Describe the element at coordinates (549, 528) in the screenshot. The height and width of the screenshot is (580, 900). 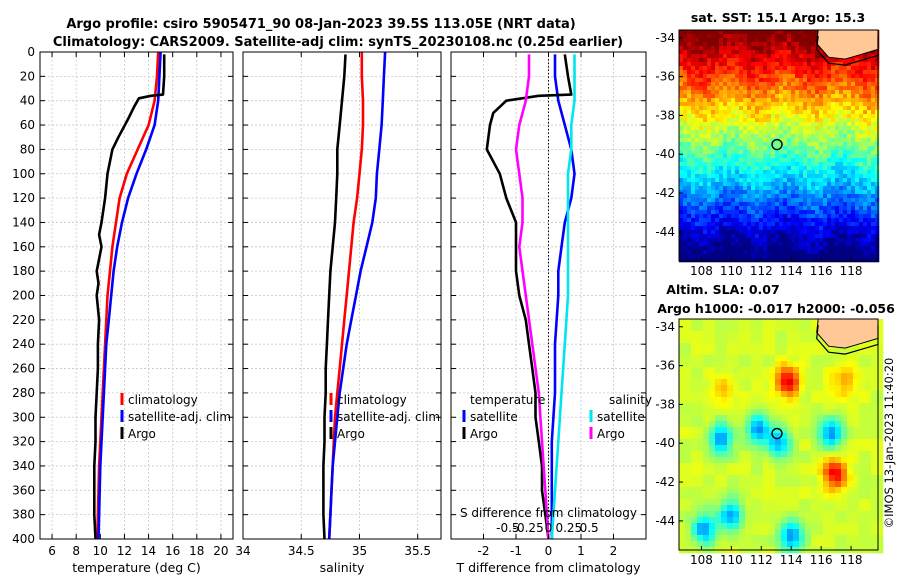
I see `s-tick-label: 0` at that location.